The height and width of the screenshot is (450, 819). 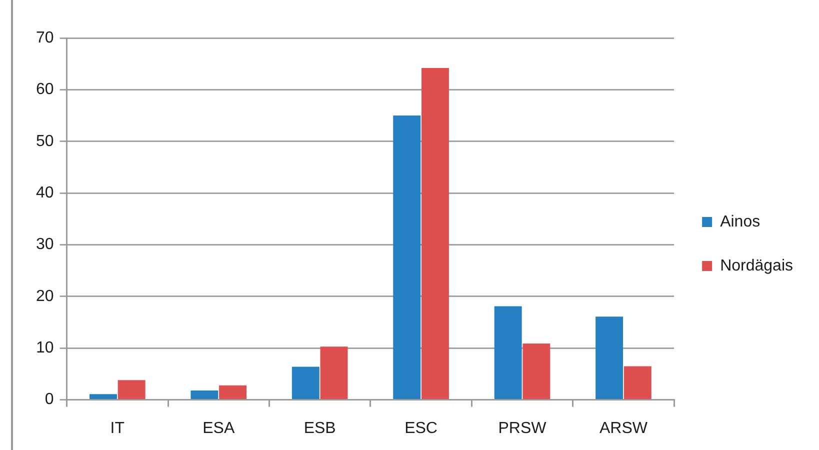 I want to click on x-tick-label: ESB, so click(x=320, y=428).